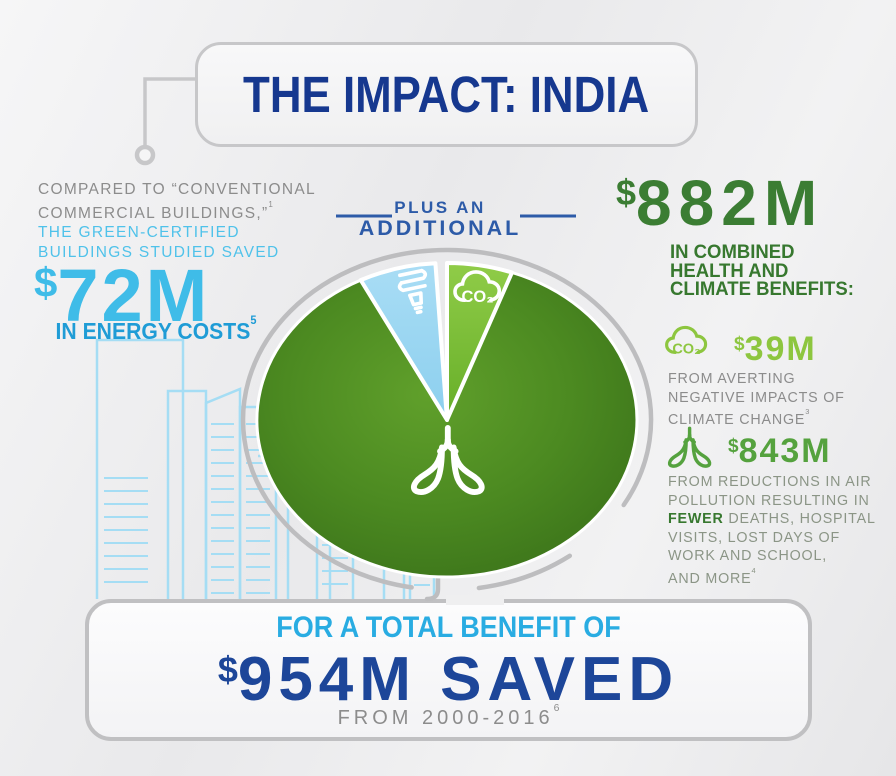  What do you see at coordinates (164, 121) in the screenshot?
I see `title-connector-line` at bounding box center [164, 121].